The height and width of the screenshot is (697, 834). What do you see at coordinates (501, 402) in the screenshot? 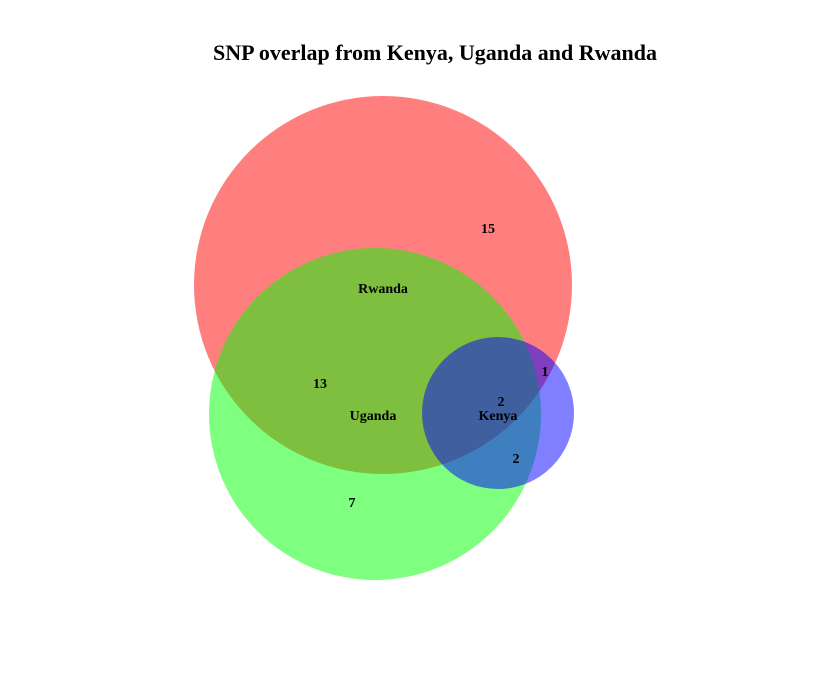
I see `all-three-count: 2` at bounding box center [501, 402].